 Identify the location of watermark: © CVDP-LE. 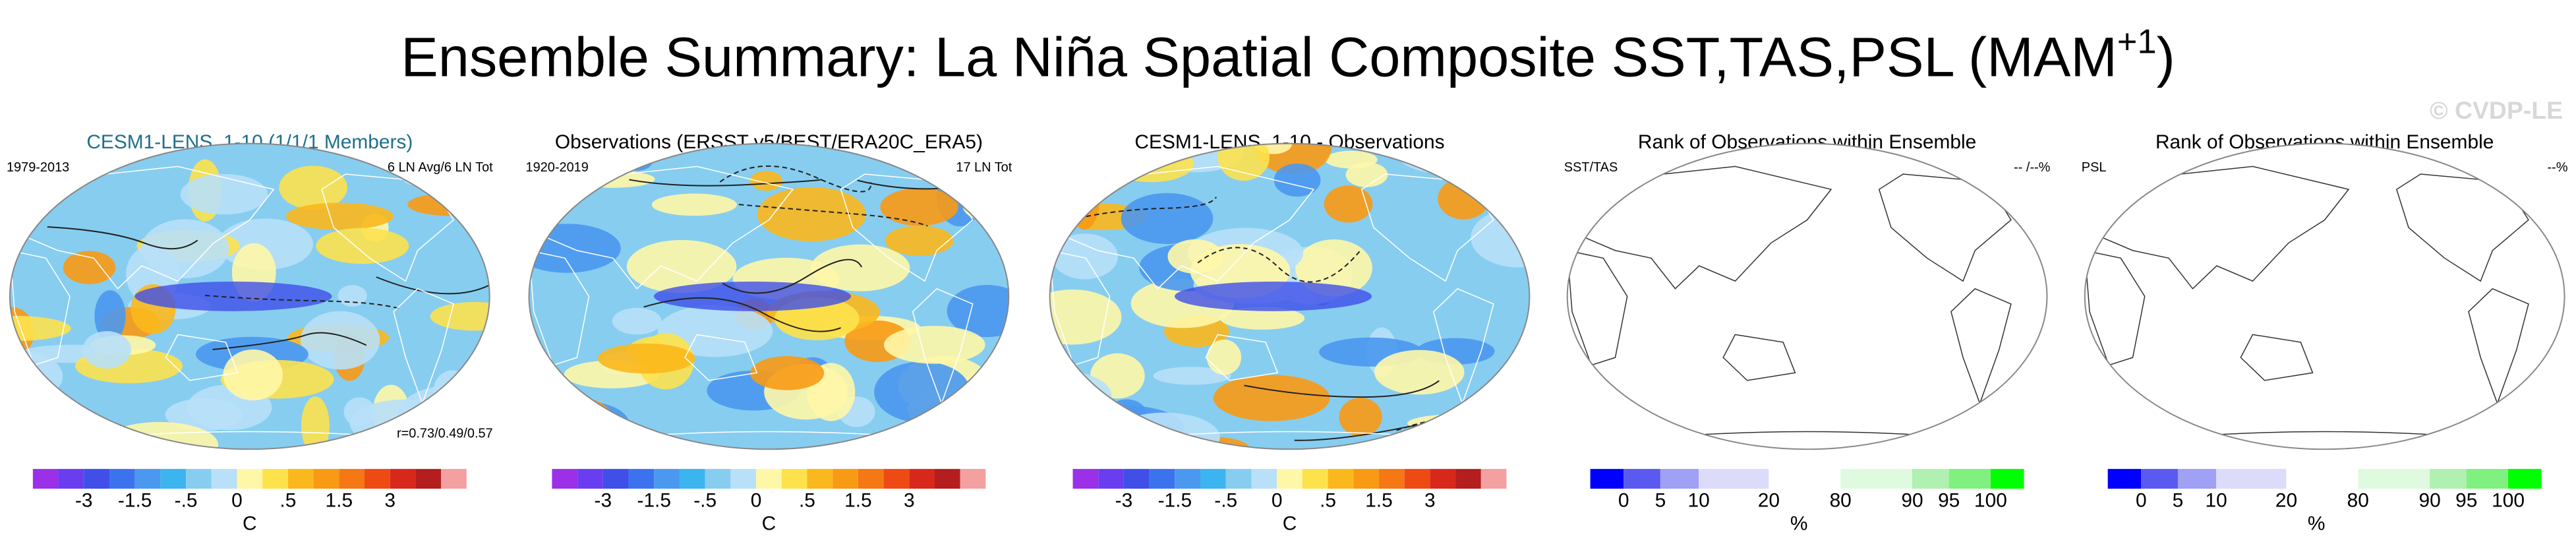
(2496, 110).